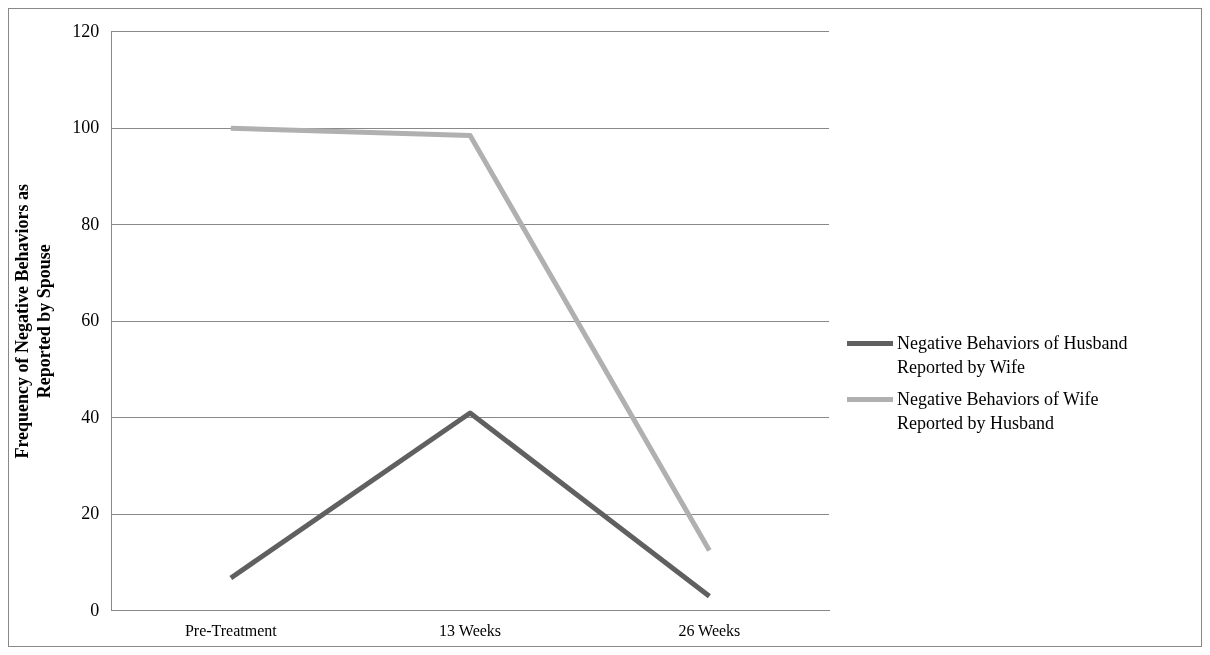 This screenshot has width=1210, height=655. I want to click on y-tick-label: 80, so click(90, 223).